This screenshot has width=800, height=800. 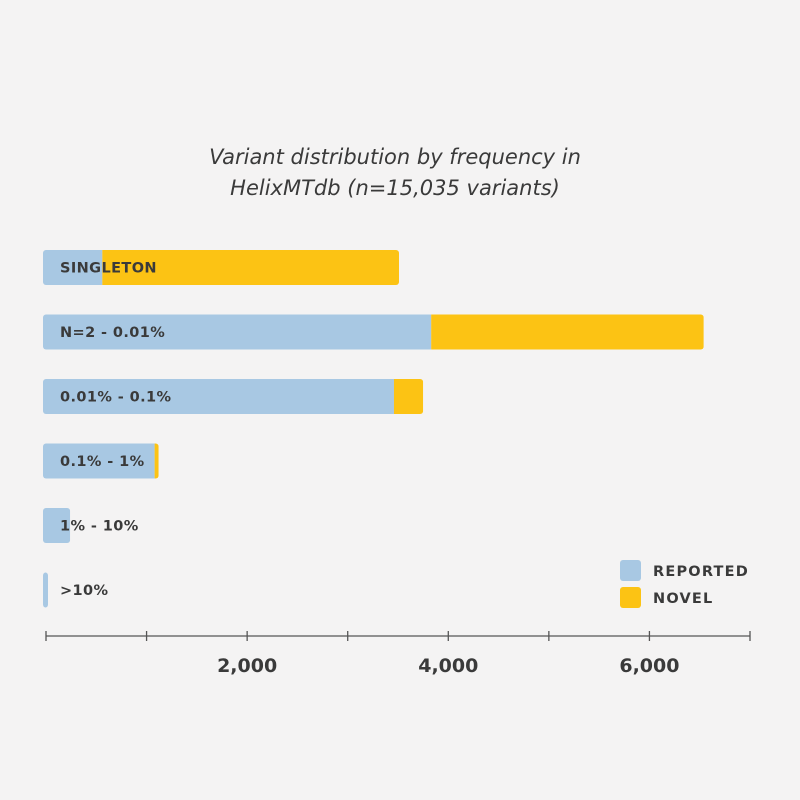 What do you see at coordinates (448, 666) in the screenshot?
I see `x-tick-label: 4,000` at bounding box center [448, 666].